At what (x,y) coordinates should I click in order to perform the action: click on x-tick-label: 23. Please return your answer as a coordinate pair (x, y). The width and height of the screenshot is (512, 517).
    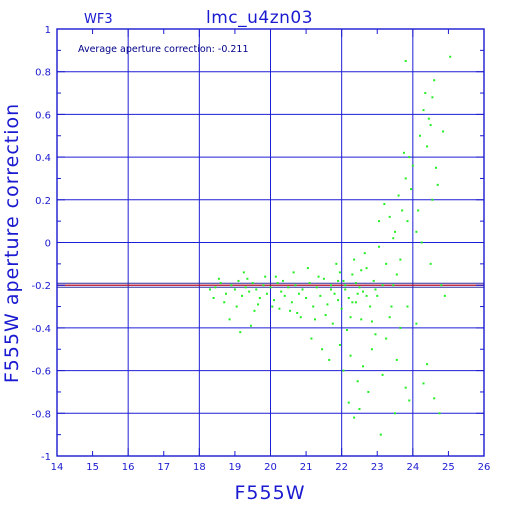
    Looking at the image, I should click on (377, 467).